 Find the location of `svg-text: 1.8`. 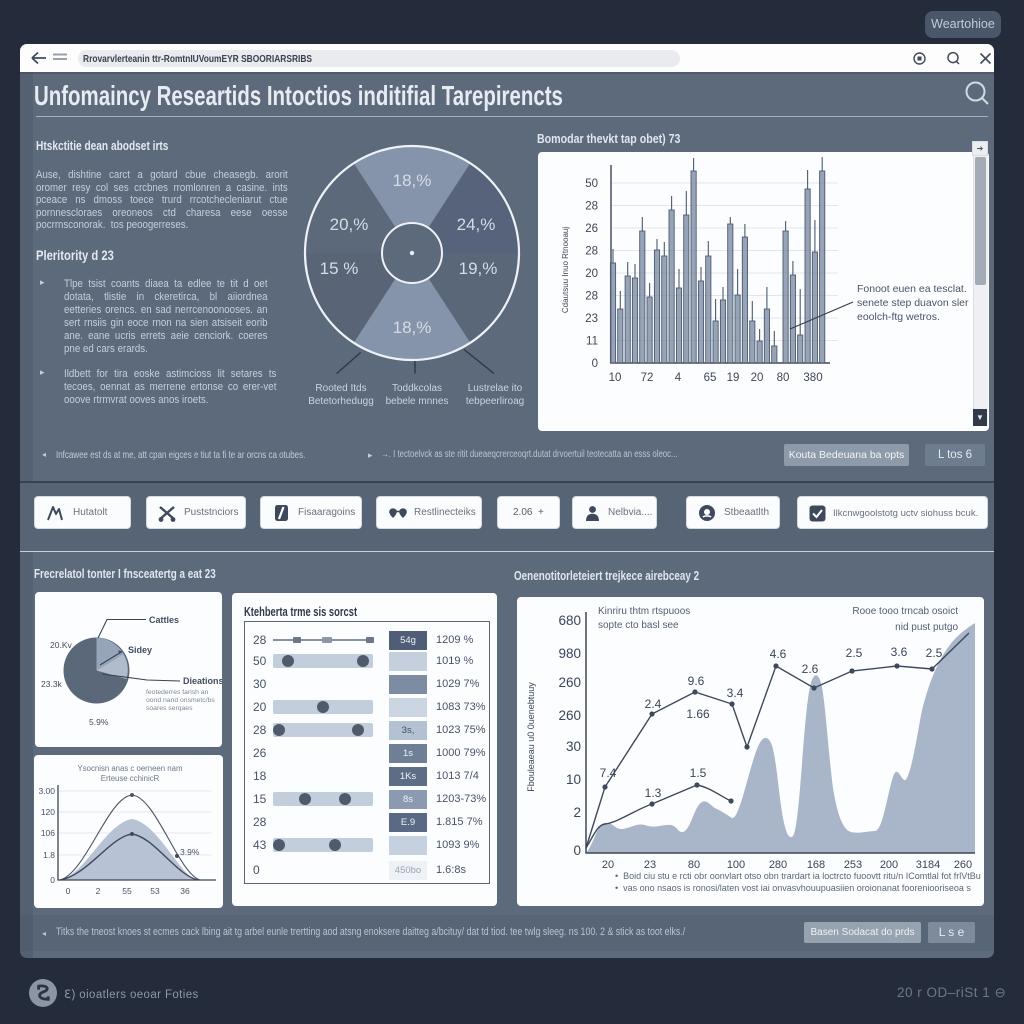

svg-text: 1.8 is located at coordinates (49, 855).